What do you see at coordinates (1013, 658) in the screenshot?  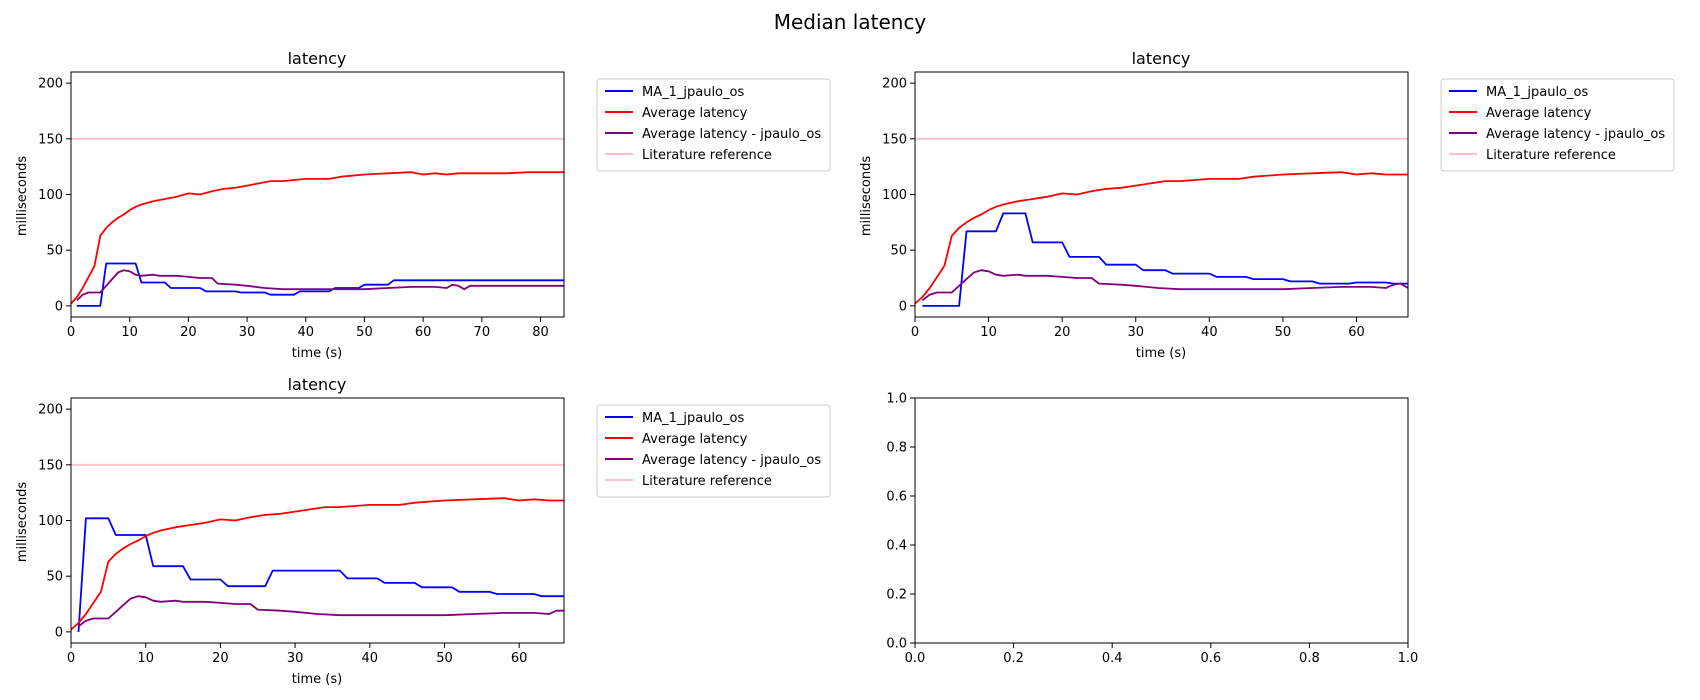 I see `x-tick-label: 0.2` at bounding box center [1013, 658].